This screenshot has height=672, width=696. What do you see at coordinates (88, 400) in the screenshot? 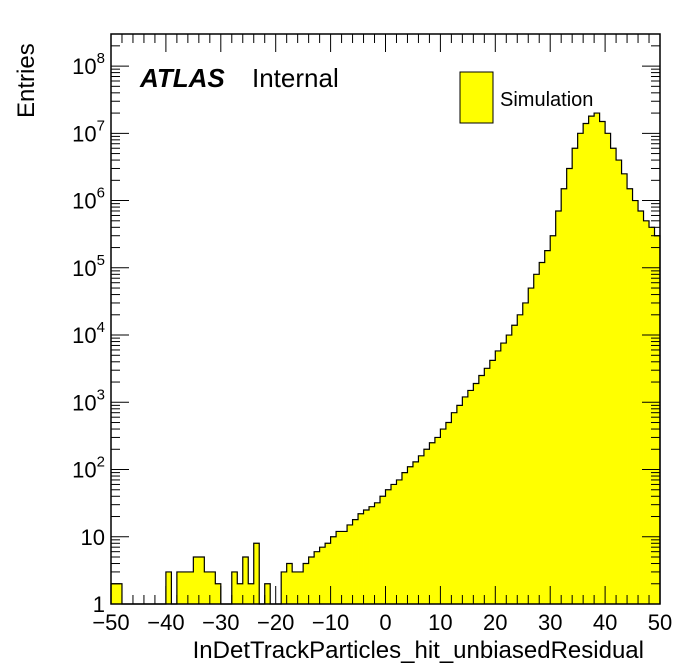
I see `y-tick-label: 10³` at bounding box center [88, 400].